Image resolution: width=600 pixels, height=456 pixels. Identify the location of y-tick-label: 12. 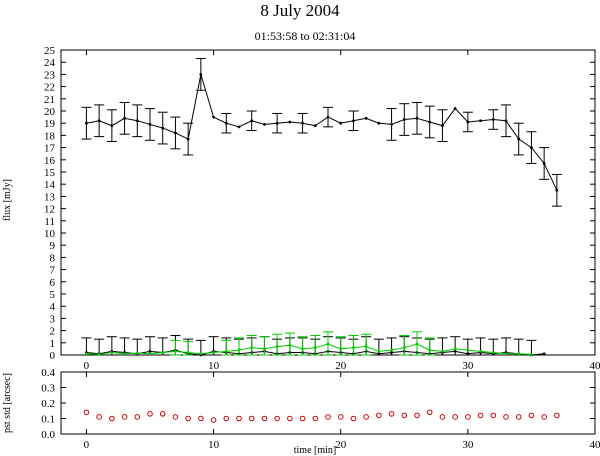
(49, 210).